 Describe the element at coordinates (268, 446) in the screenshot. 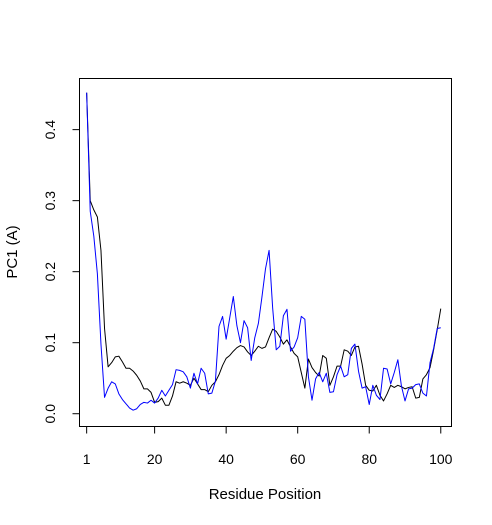

I see `x-axis: 1 20 40 60 80 100` at that location.